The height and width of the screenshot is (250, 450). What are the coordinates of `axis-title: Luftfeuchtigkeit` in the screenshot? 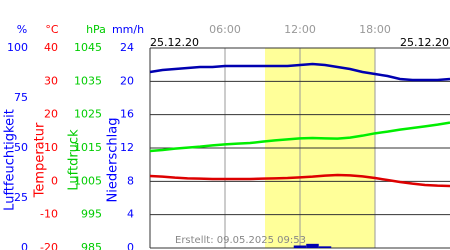 It's located at (10, 160).